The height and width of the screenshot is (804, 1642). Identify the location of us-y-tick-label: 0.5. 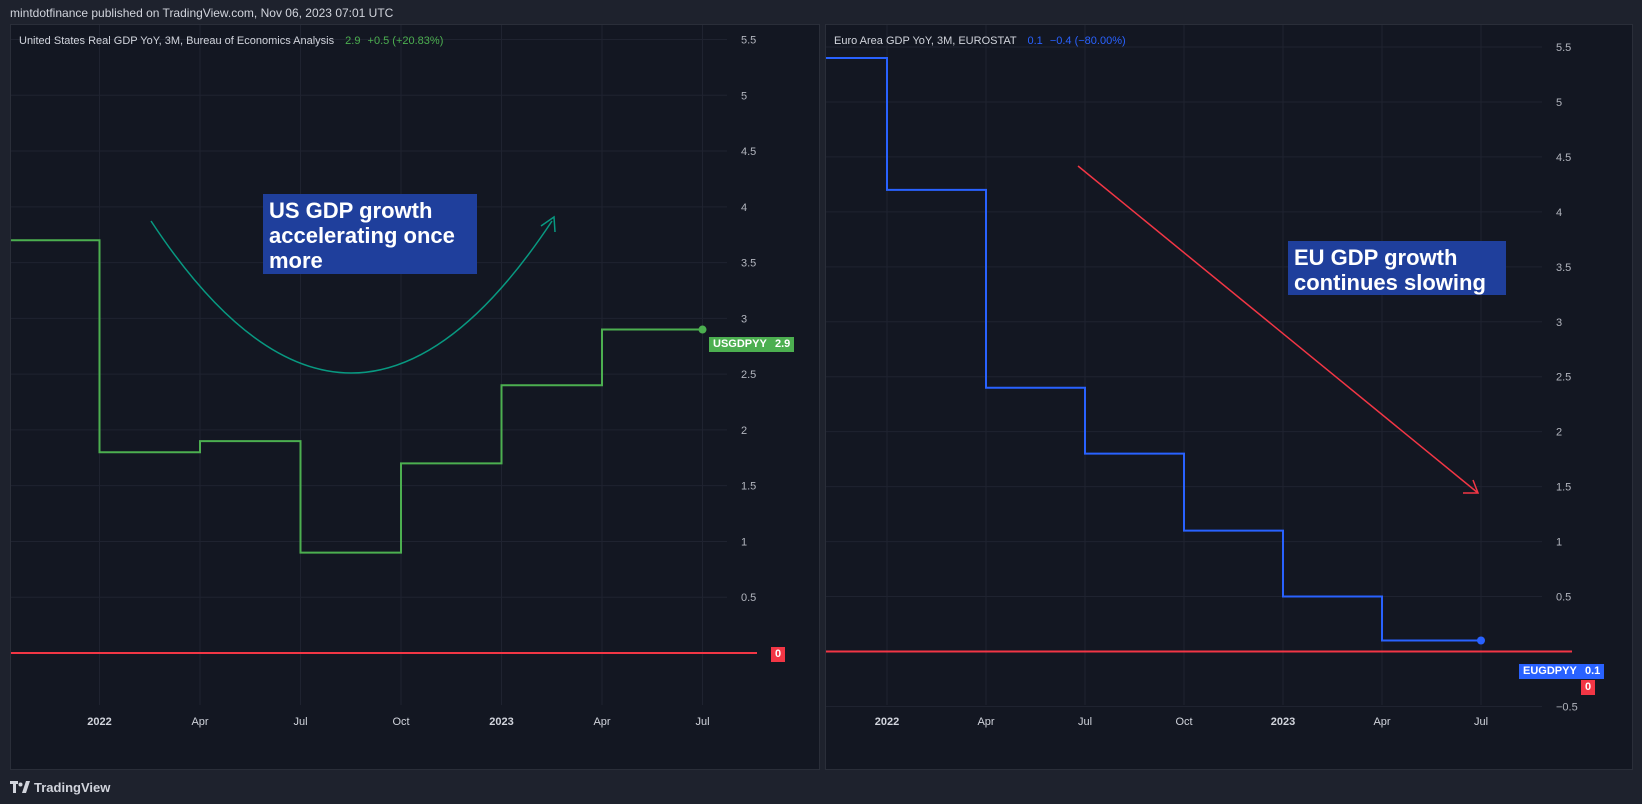
(748, 598).